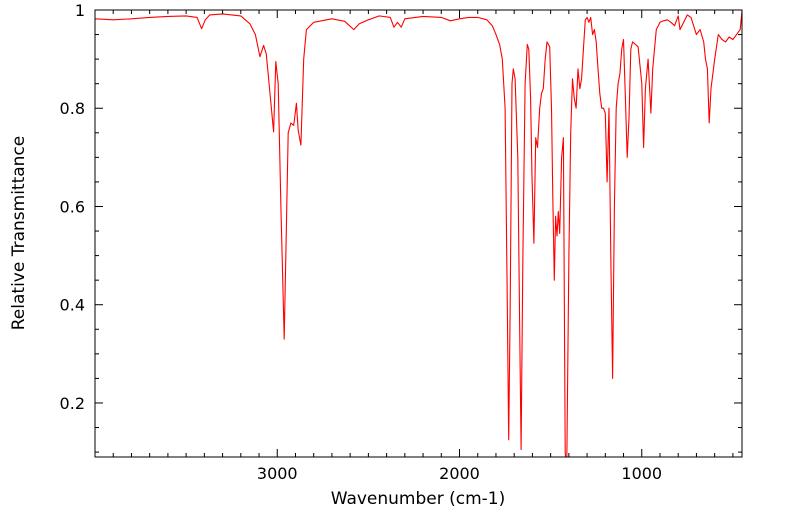 This screenshot has width=799, height=516. Describe the element at coordinates (72, 108) in the screenshot. I see `y-tick-label: 0.8` at that location.